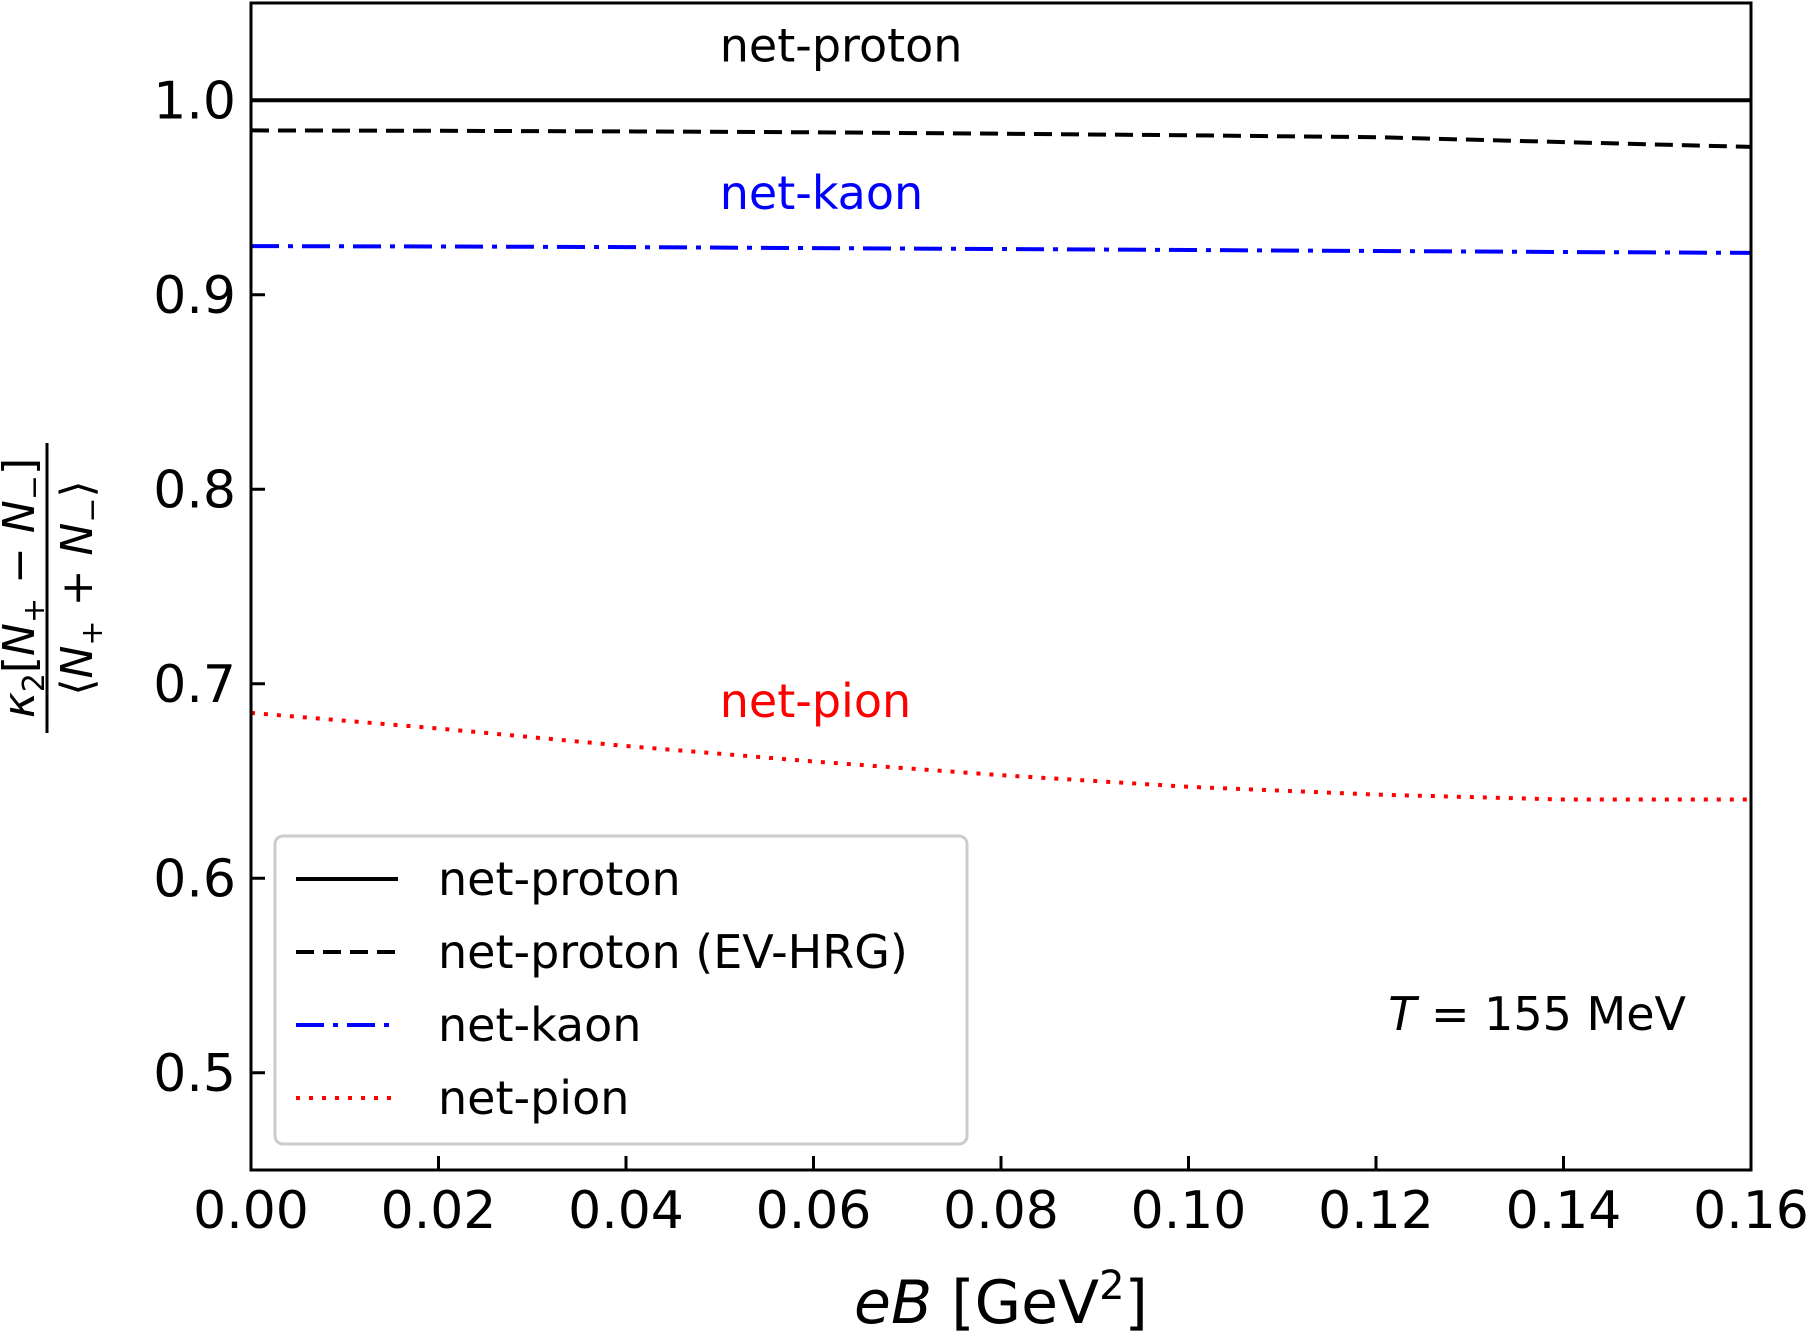 This screenshot has height=1340, width=1815. What do you see at coordinates (893, 1301) in the screenshot?
I see `x-axis-label-var: eB` at bounding box center [893, 1301].